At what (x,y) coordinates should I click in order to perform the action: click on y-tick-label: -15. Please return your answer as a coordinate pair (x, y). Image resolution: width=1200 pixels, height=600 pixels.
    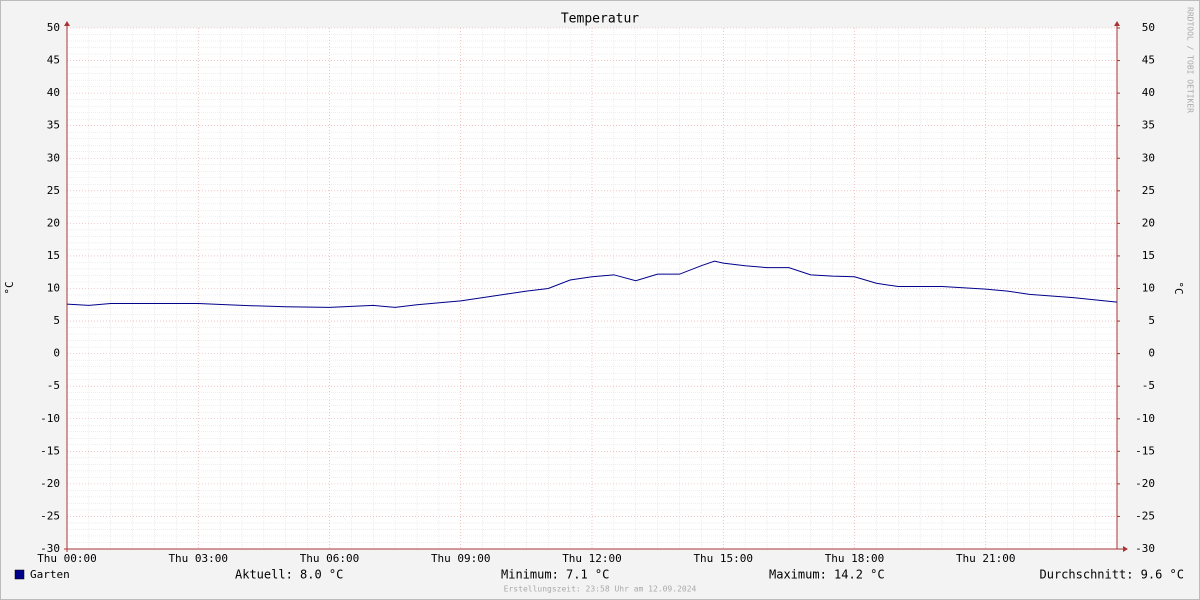
    Looking at the image, I should click on (50, 450).